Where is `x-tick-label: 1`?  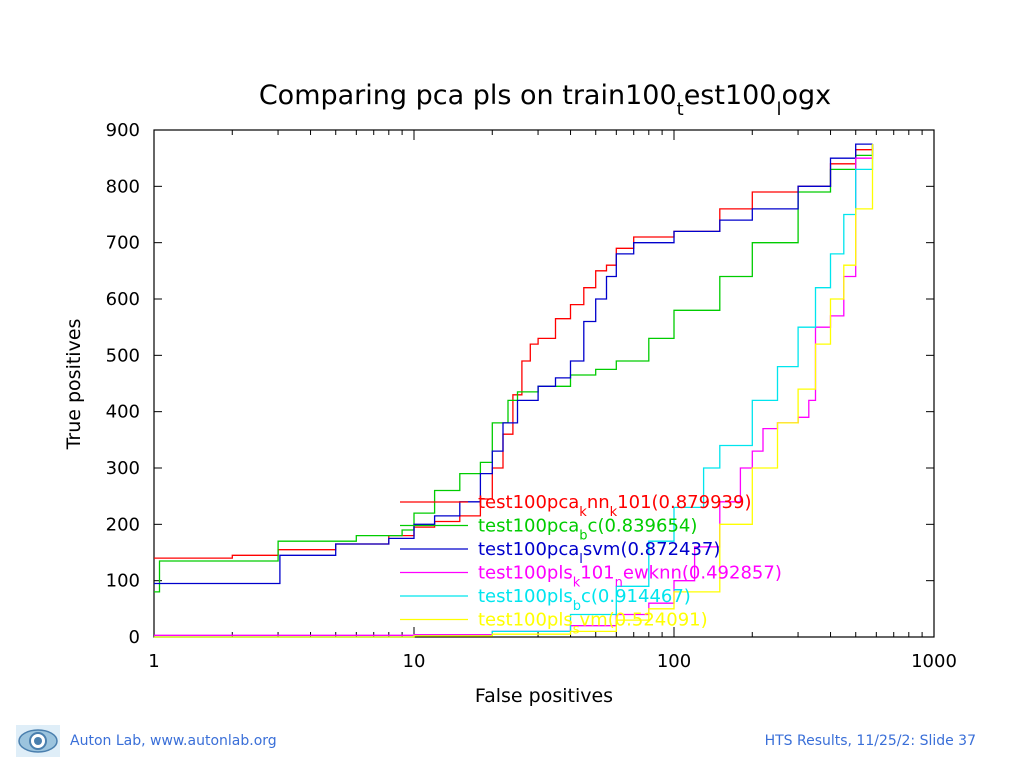
x-tick-label: 1 is located at coordinates (153, 661).